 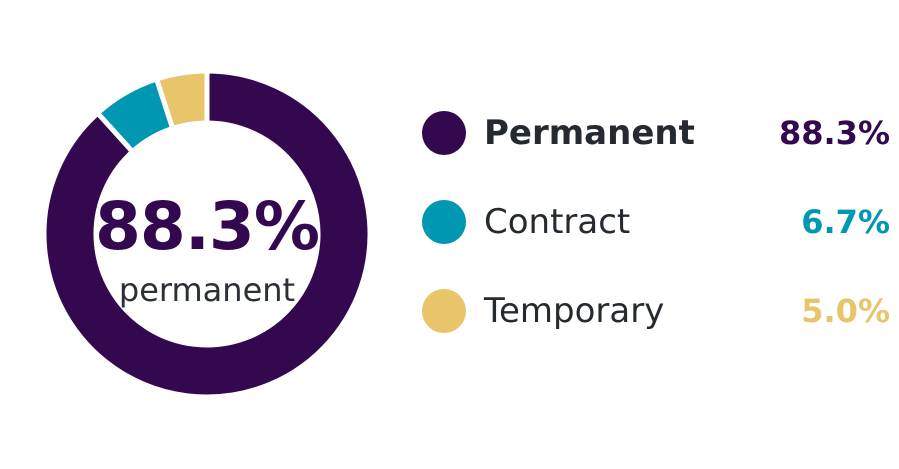 I want to click on legend-label-temporary: Temporary, so click(x=574, y=311).